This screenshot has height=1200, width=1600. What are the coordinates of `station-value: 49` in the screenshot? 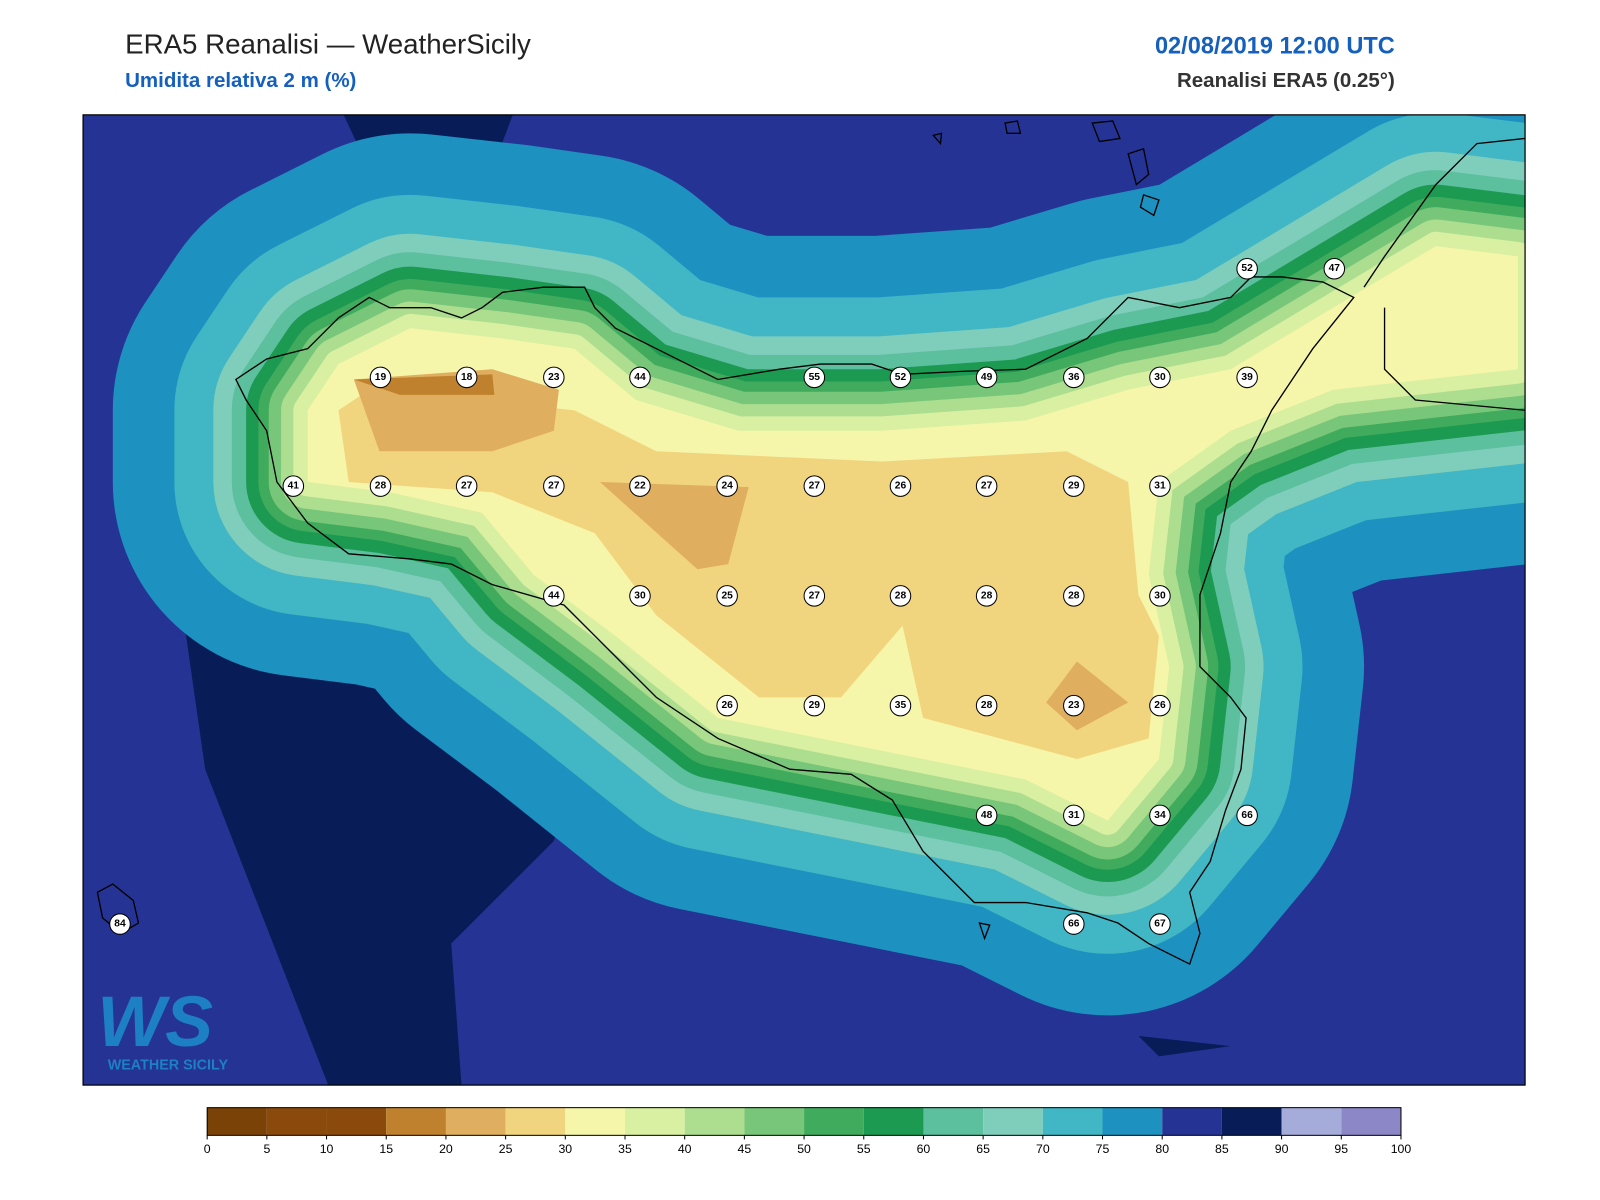 It's located at (987, 377).